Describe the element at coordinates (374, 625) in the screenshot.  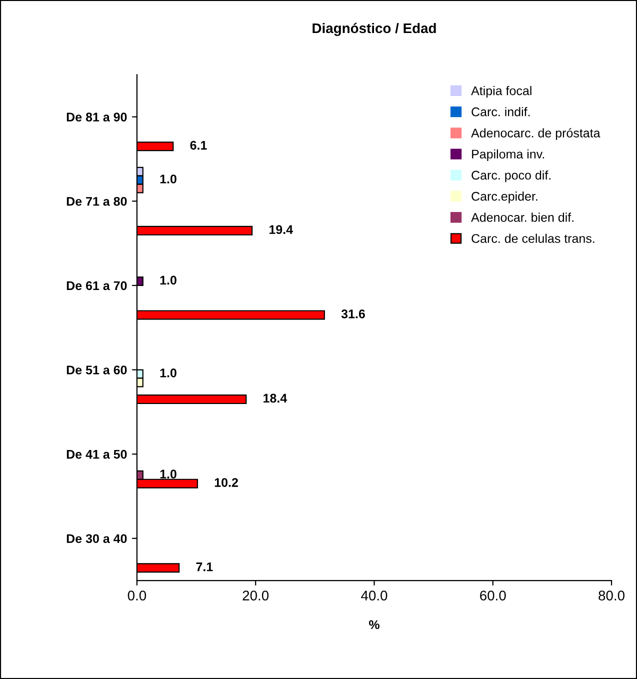
I see `x-axis-title: %` at that location.